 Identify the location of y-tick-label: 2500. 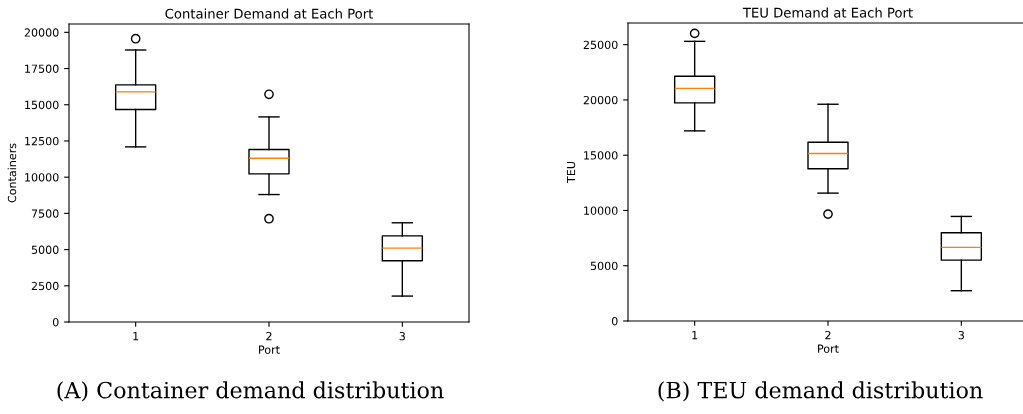
(45, 286).